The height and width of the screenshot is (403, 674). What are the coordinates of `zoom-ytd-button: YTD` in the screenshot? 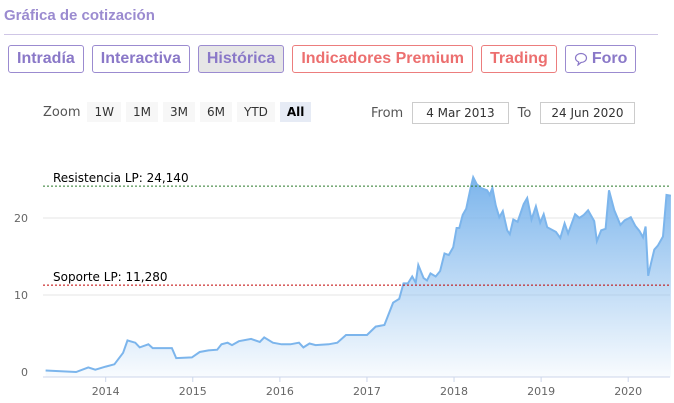 It's located at (255, 112).